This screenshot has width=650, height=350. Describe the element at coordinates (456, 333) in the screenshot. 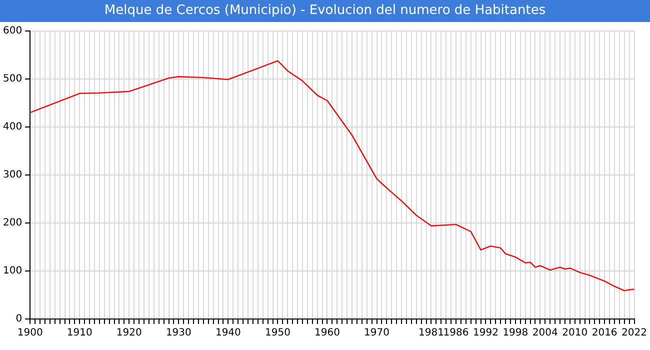

I see `x-tick-label: 1986` at that location.